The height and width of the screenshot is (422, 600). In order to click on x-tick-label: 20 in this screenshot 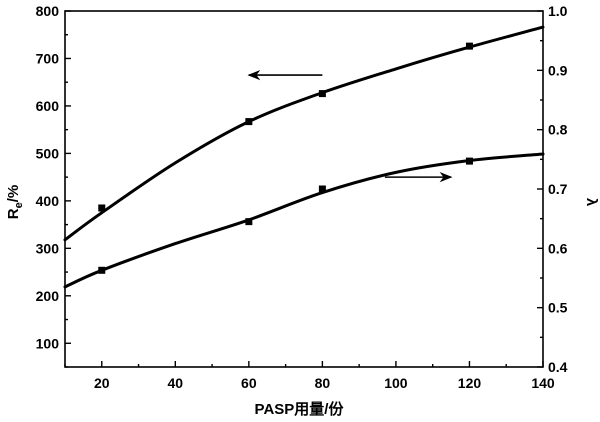, I will do `click(102, 383)`.